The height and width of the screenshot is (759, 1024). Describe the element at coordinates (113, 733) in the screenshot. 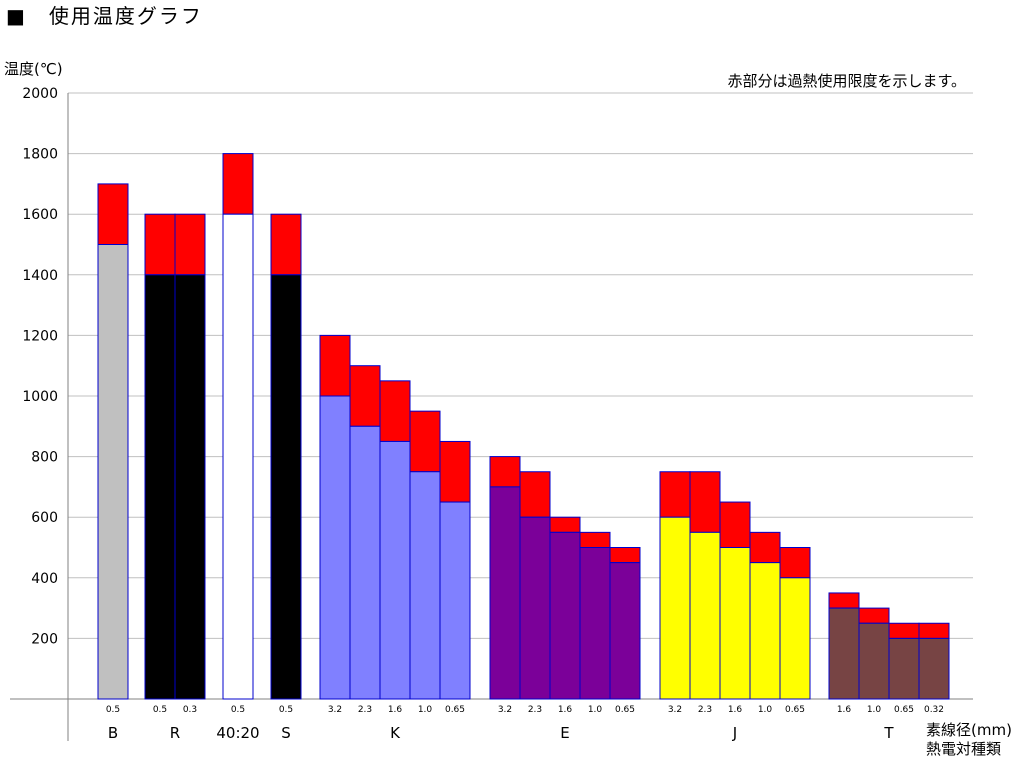

I see `thermocouple-type-label: B` at that location.